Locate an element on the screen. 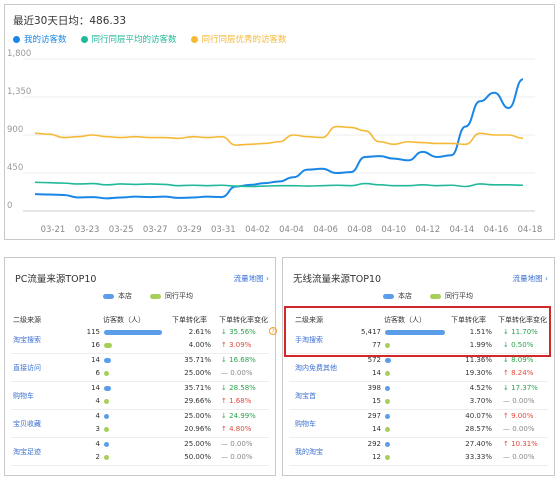 The height and width of the screenshot is (478, 559). change-value: 11.70% is located at coordinates (524, 332).